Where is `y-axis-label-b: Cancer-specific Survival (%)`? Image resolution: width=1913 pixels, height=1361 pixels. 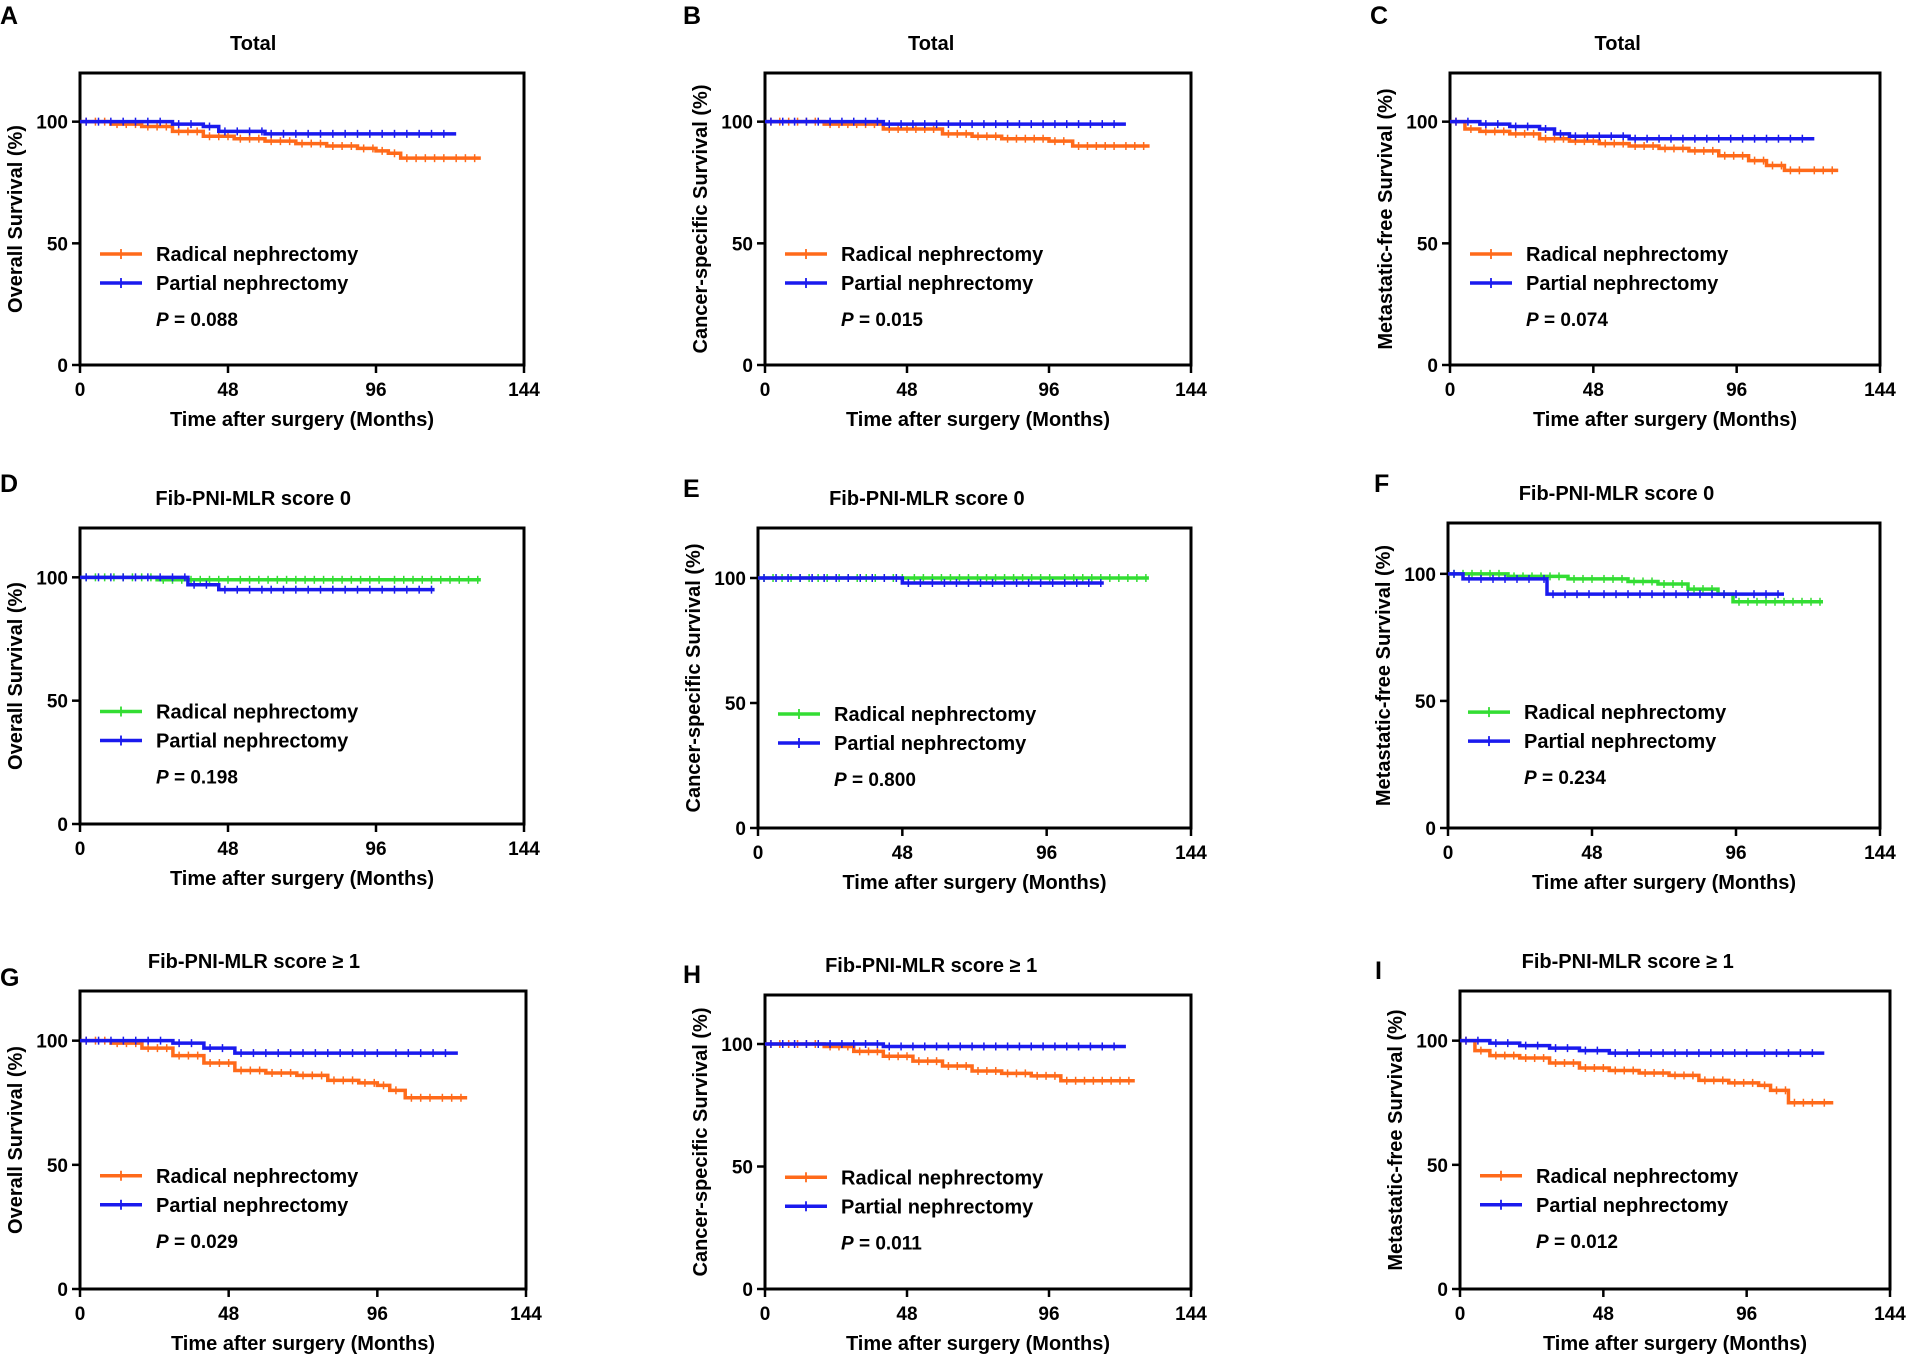 y-axis-label-b: Cancer-specific Survival (%) is located at coordinates (701, 219).